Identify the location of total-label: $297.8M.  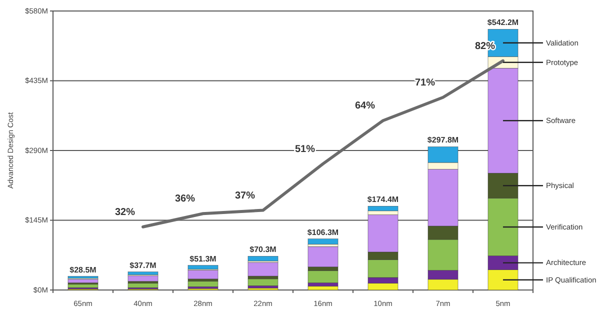
(443, 140).